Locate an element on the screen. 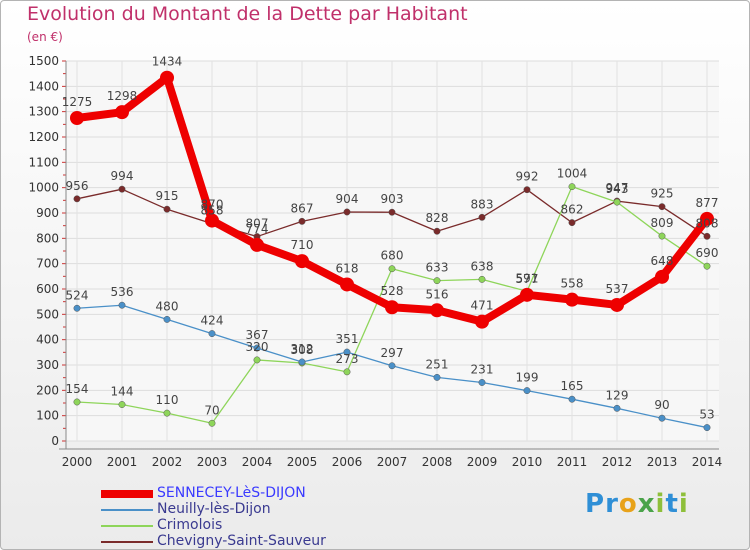  data-label: 1434 is located at coordinates (167, 62).